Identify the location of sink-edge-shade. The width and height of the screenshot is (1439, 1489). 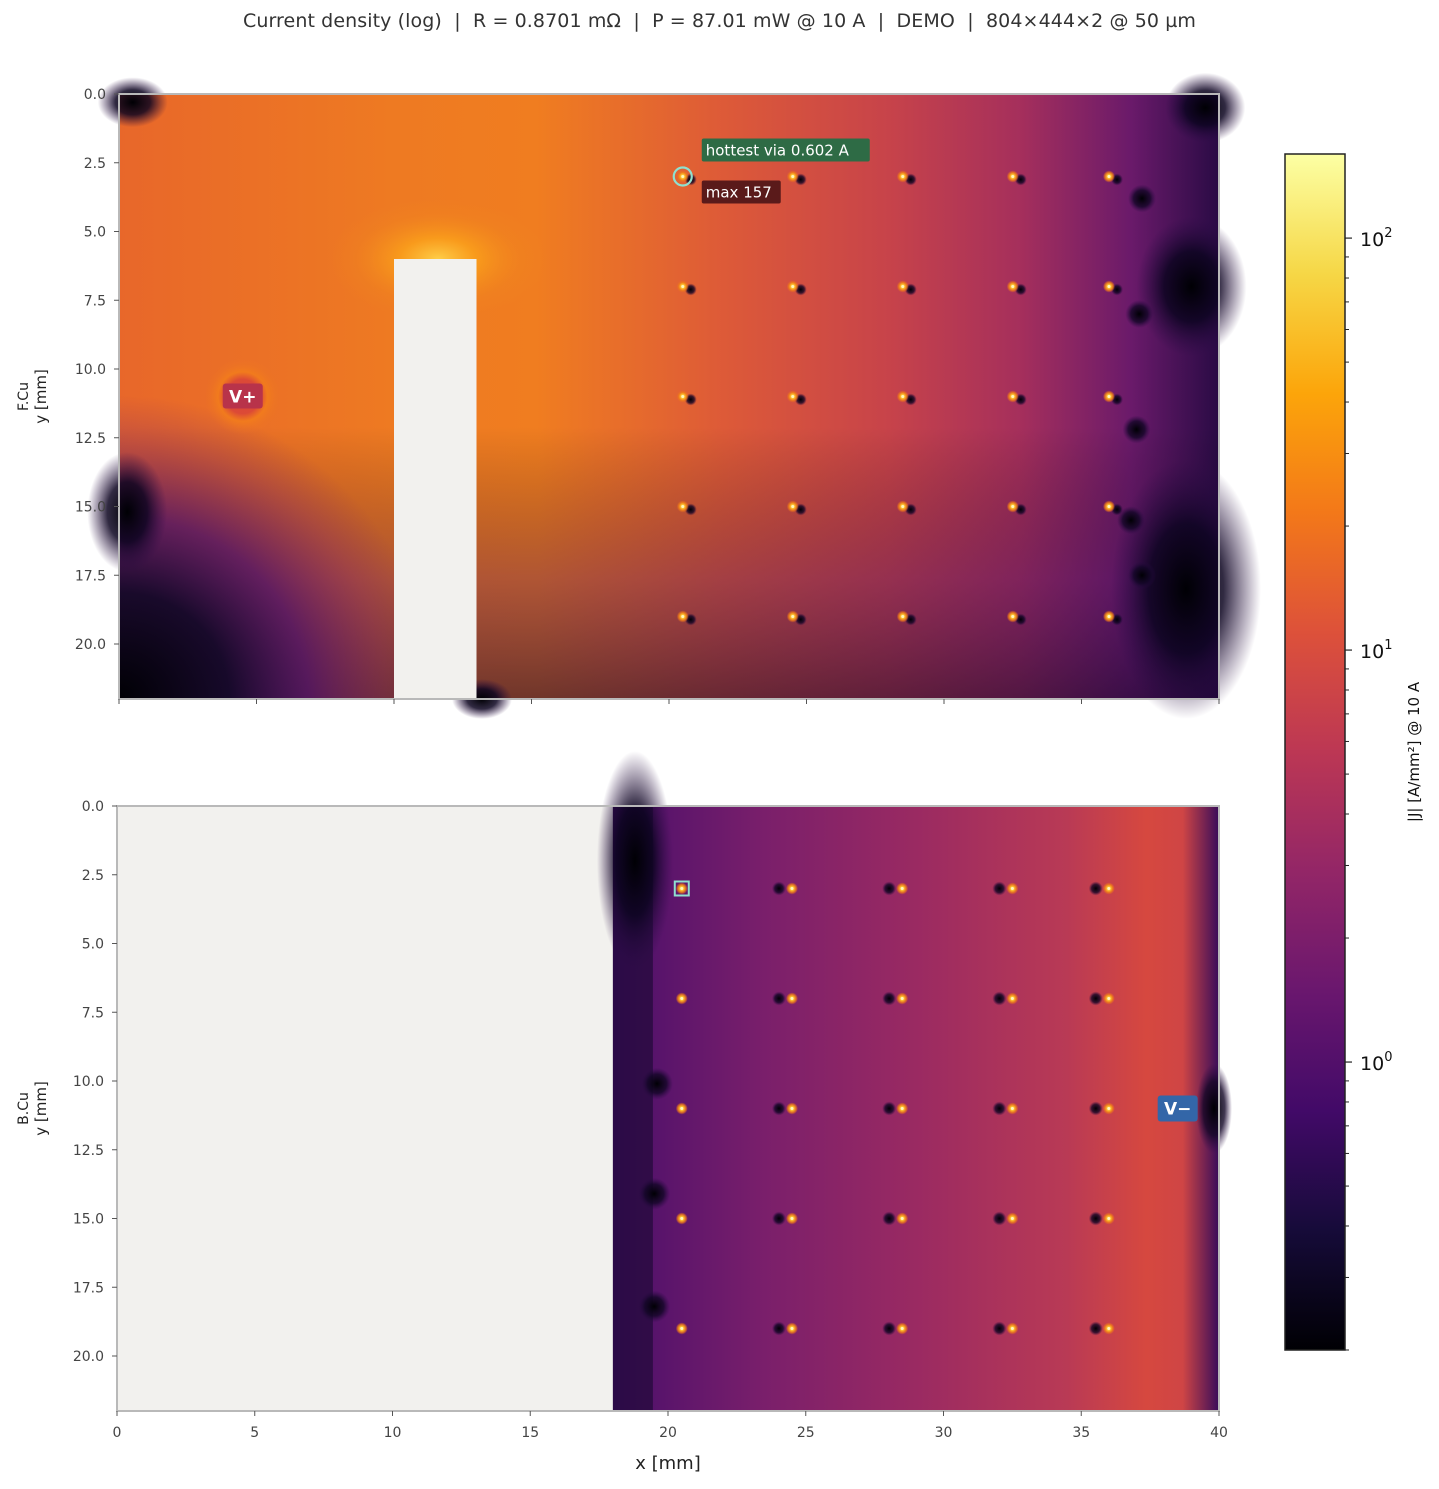
(1214, 1108).